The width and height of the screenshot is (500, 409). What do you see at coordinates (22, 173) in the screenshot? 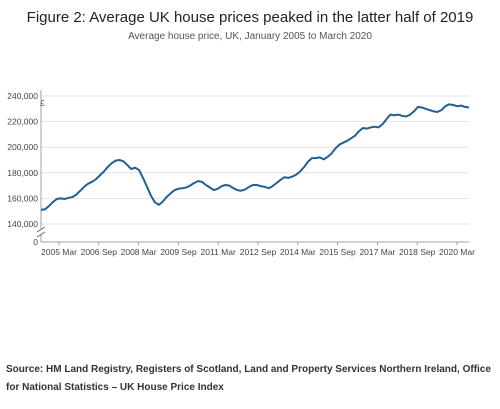
I see `y-tick-label: 180,000` at bounding box center [22, 173].